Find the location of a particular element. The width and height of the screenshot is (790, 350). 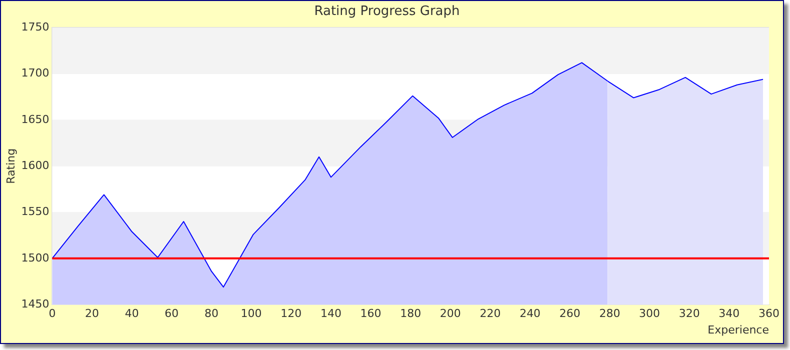

x-tick-label: 220 is located at coordinates (490, 313).